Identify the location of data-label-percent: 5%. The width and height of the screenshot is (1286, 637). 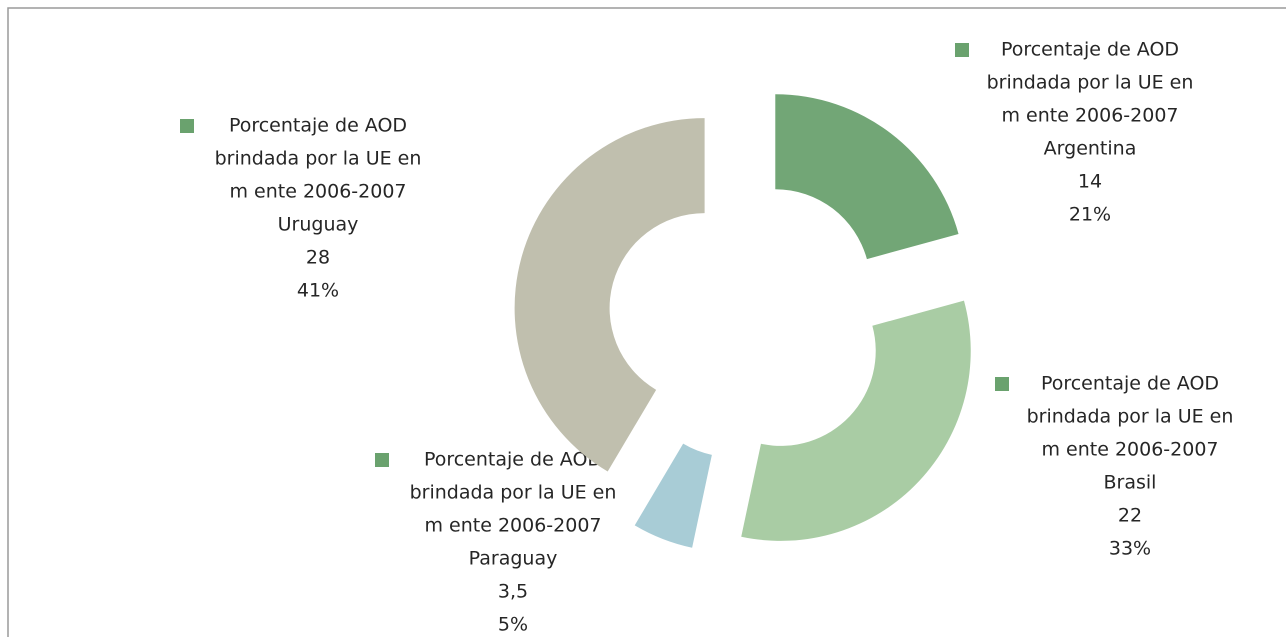
(513, 625).